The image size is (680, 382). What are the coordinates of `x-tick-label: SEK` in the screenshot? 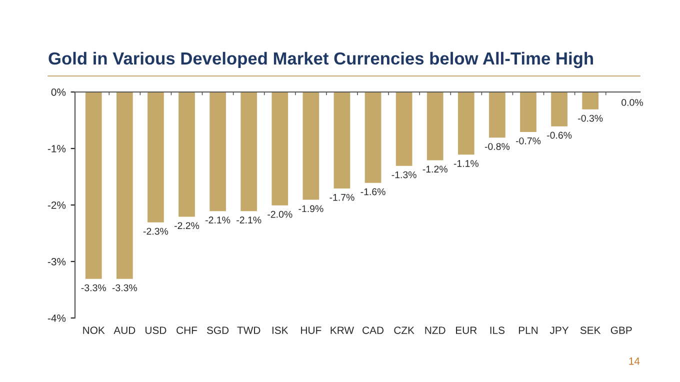 It's located at (590, 330).